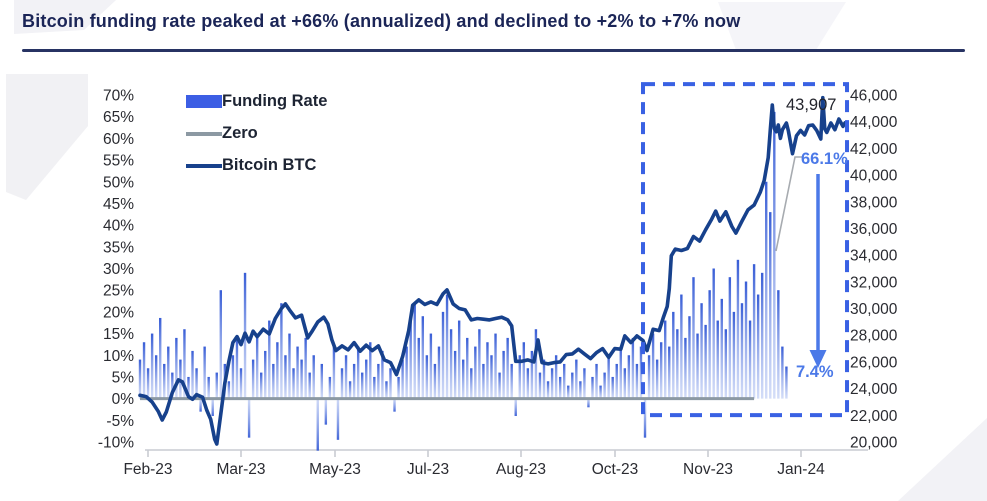 Image resolution: width=987 pixels, height=501 pixels. What do you see at coordinates (204, 165) in the screenshot?
I see `btc-line-swatch` at bounding box center [204, 165].